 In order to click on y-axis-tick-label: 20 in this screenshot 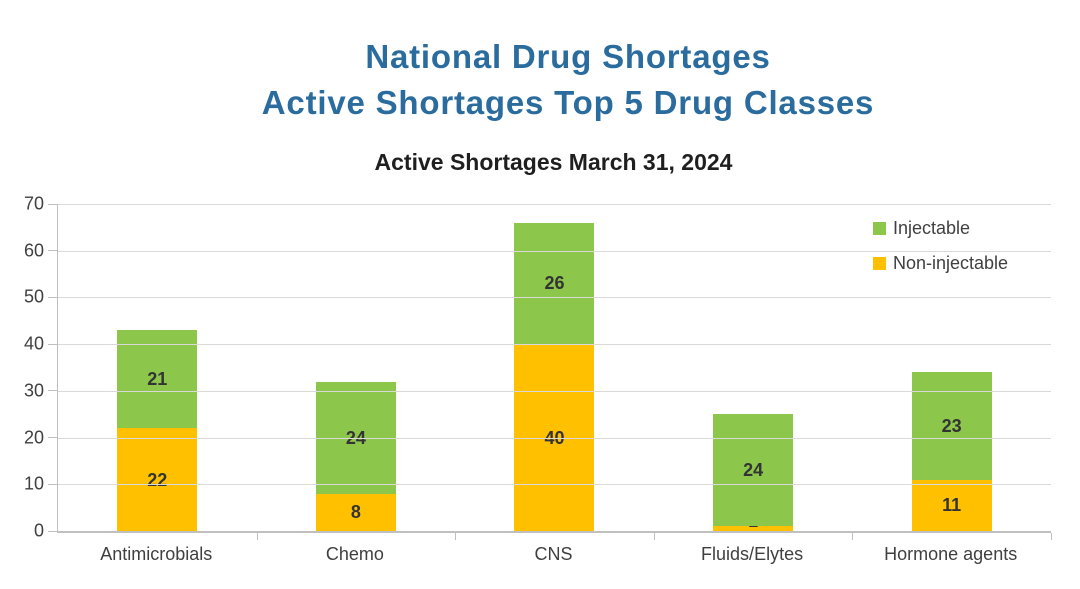, I will do `click(33, 437)`.